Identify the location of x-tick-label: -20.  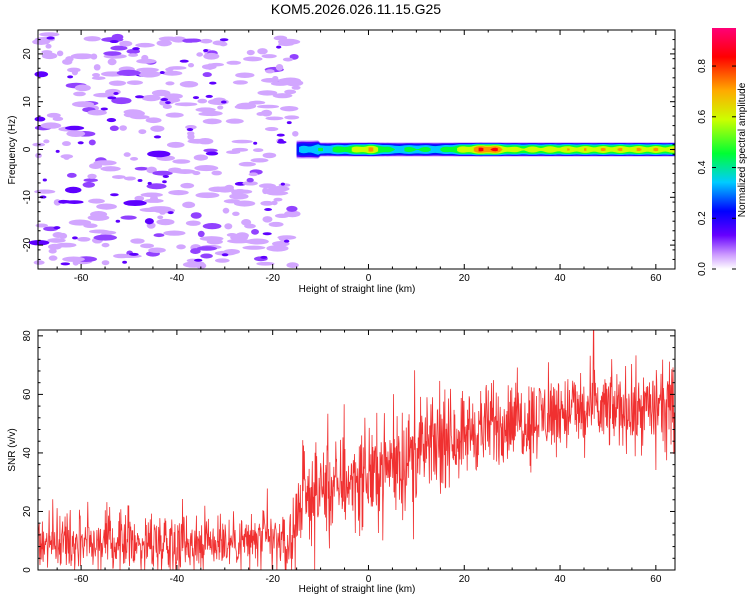
(272, 579).